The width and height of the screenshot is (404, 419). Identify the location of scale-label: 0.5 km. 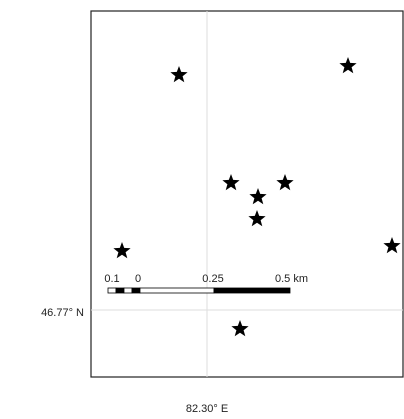
(291, 279).